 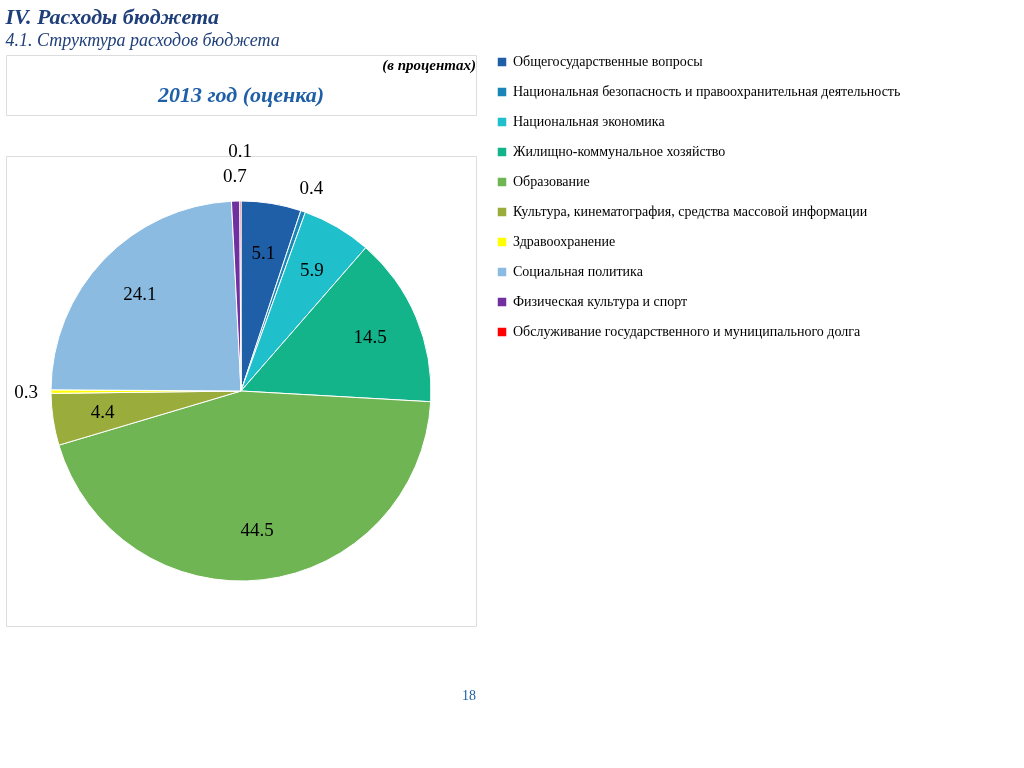 I want to click on data-label: 0.3, so click(x=26, y=391).